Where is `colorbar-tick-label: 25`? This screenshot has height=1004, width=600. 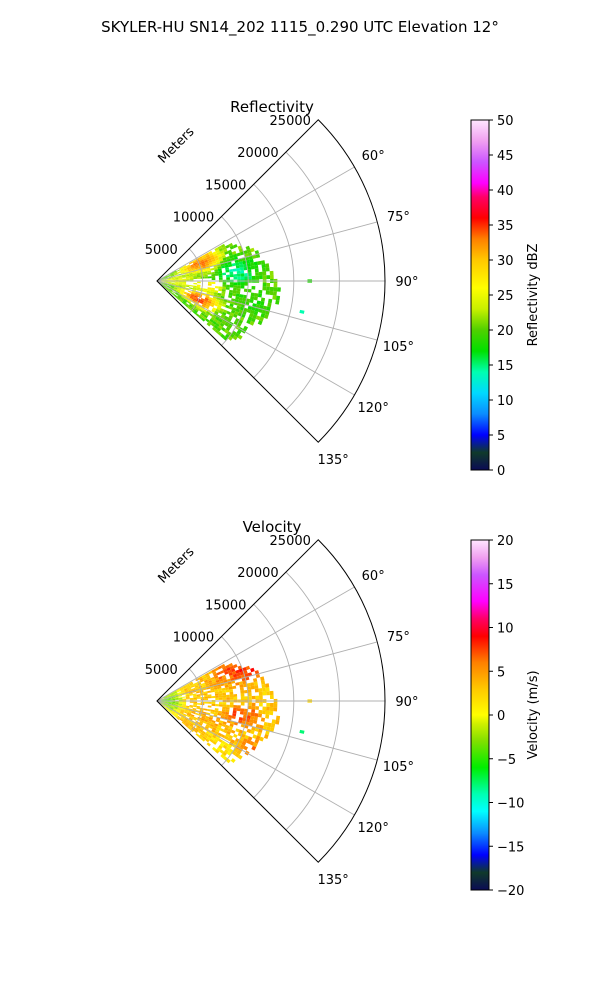 colorbar-tick-label: 25 is located at coordinates (505, 296).